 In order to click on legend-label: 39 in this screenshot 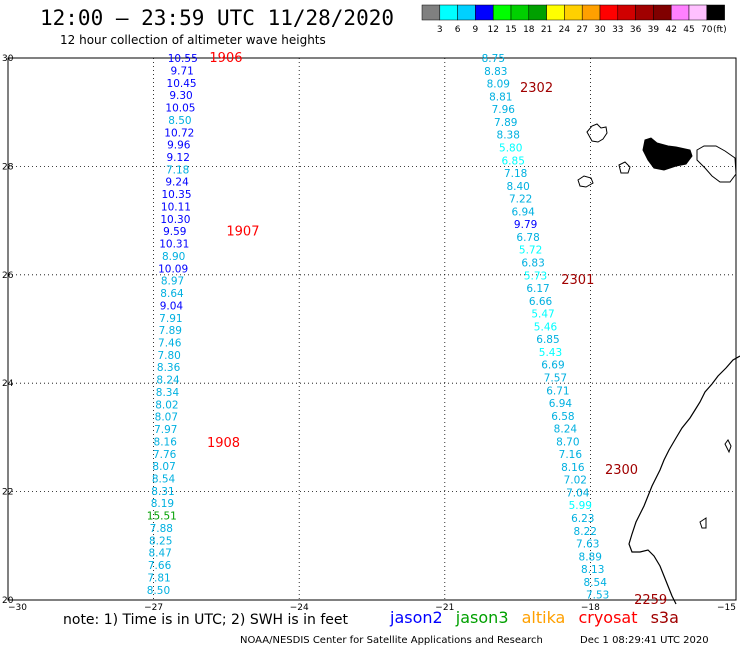, I will do `click(654, 30)`.